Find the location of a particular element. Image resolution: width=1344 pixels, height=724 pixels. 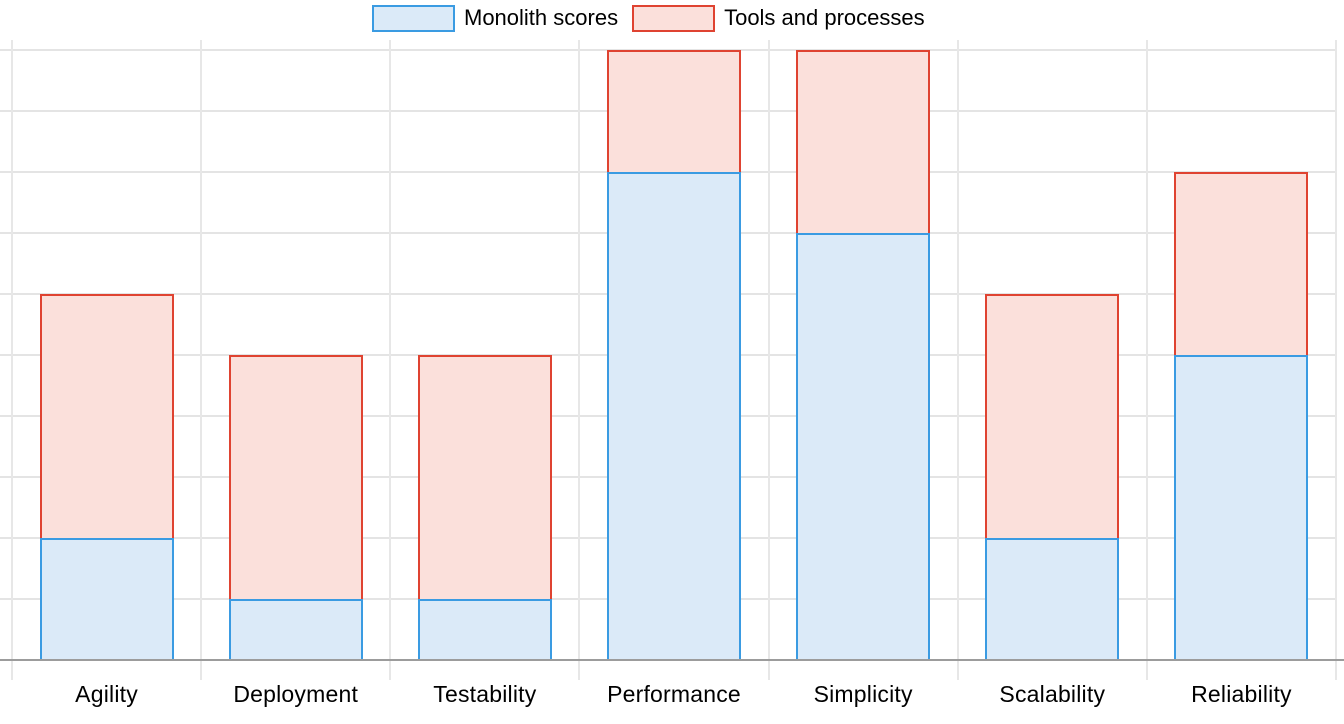

bar-reliability-tools-and-processes is located at coordinates (1241, 263).